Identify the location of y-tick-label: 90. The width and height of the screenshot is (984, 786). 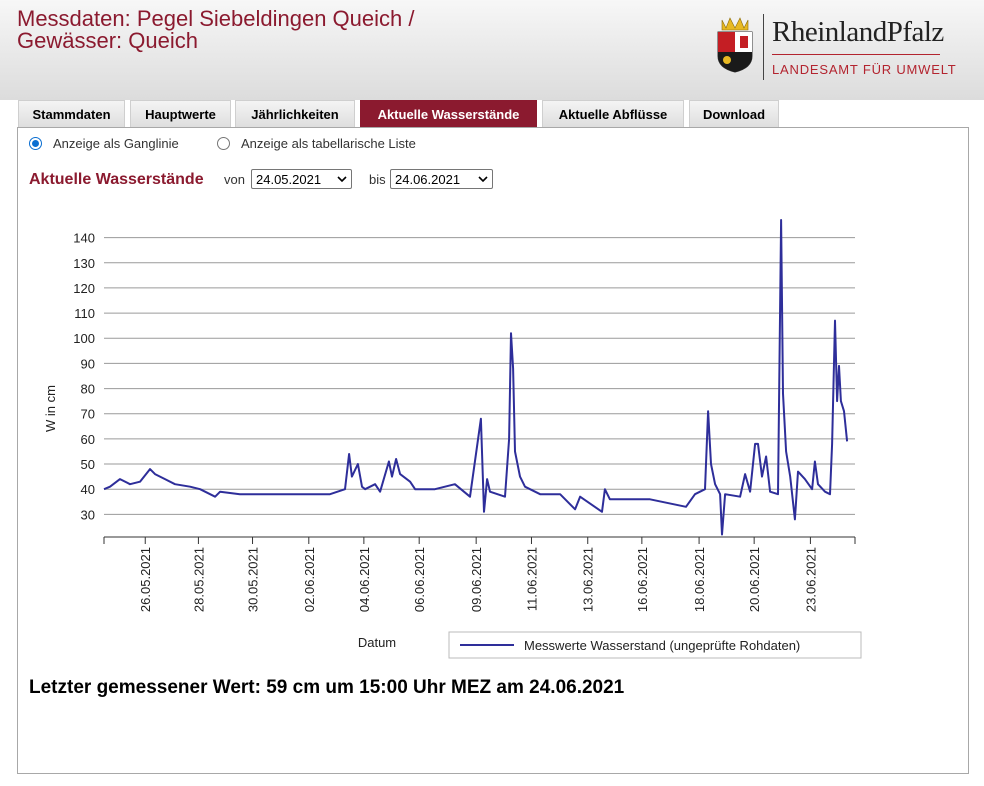
(88, 363).